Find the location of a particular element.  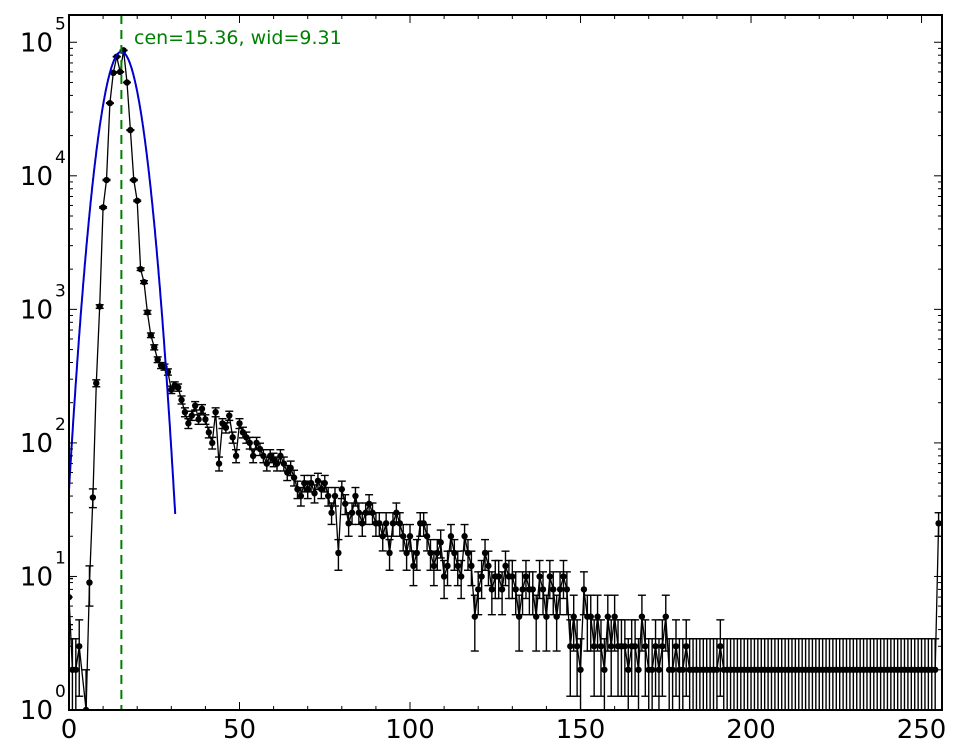

fit-annotation: cen=15.36, wid=9.31 is located at coordinates (238, 38).